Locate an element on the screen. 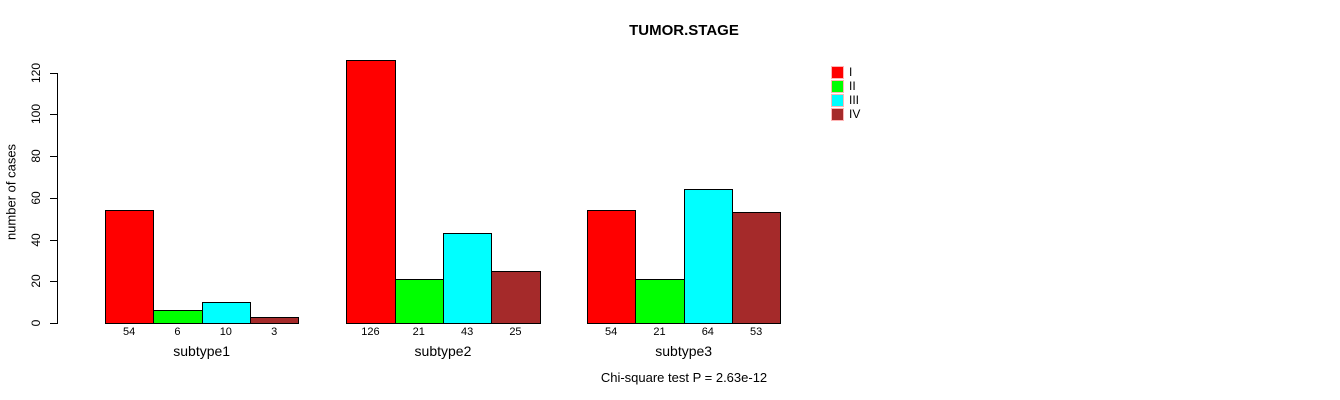  bar-value-label: 64 is located at coordinates (707, 332).